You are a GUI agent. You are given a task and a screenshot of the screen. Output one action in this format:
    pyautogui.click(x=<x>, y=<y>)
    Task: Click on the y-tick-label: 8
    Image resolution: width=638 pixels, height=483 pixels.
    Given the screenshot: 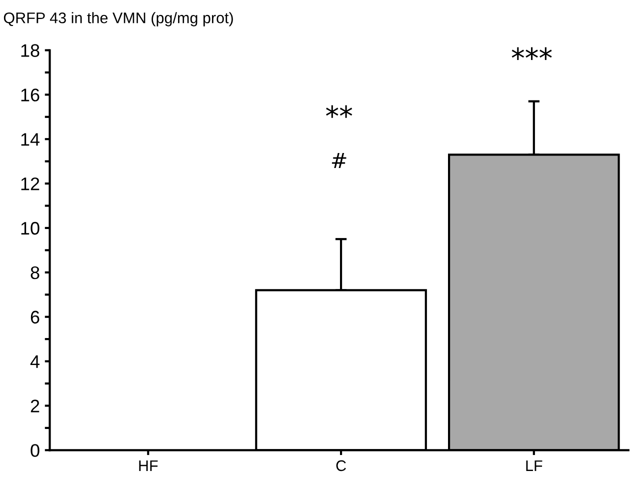 What is the action you would take?
    pyautogui.click(x=35, y=273)
    